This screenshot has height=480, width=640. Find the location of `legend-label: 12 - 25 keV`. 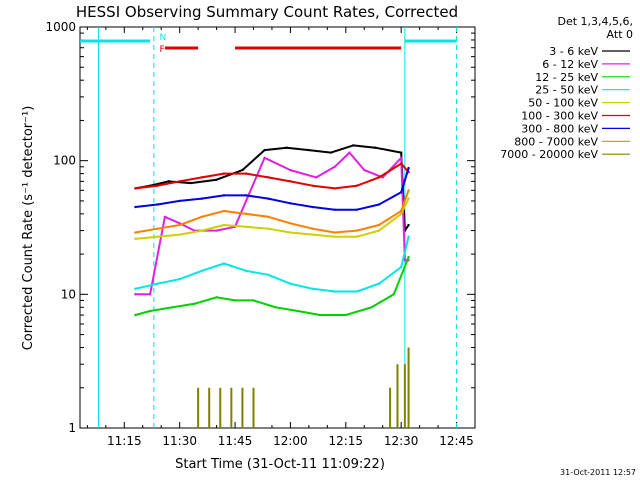

legend-label: 12 - 25 keV is located at coordinates (566, 77).